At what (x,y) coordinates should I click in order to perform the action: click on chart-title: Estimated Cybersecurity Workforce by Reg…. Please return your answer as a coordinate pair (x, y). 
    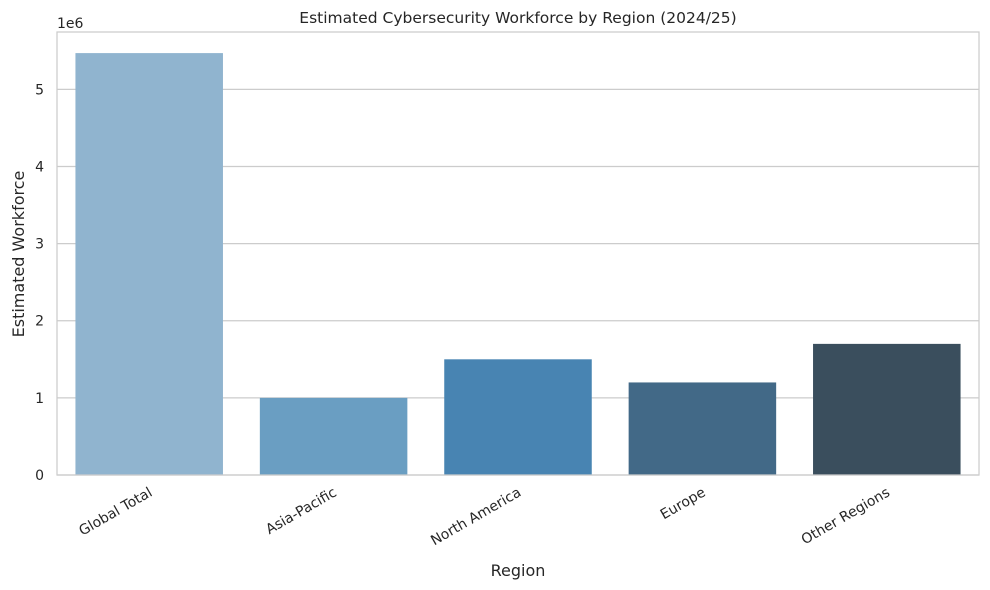
    Looking at the image, I should click on (517, 18).